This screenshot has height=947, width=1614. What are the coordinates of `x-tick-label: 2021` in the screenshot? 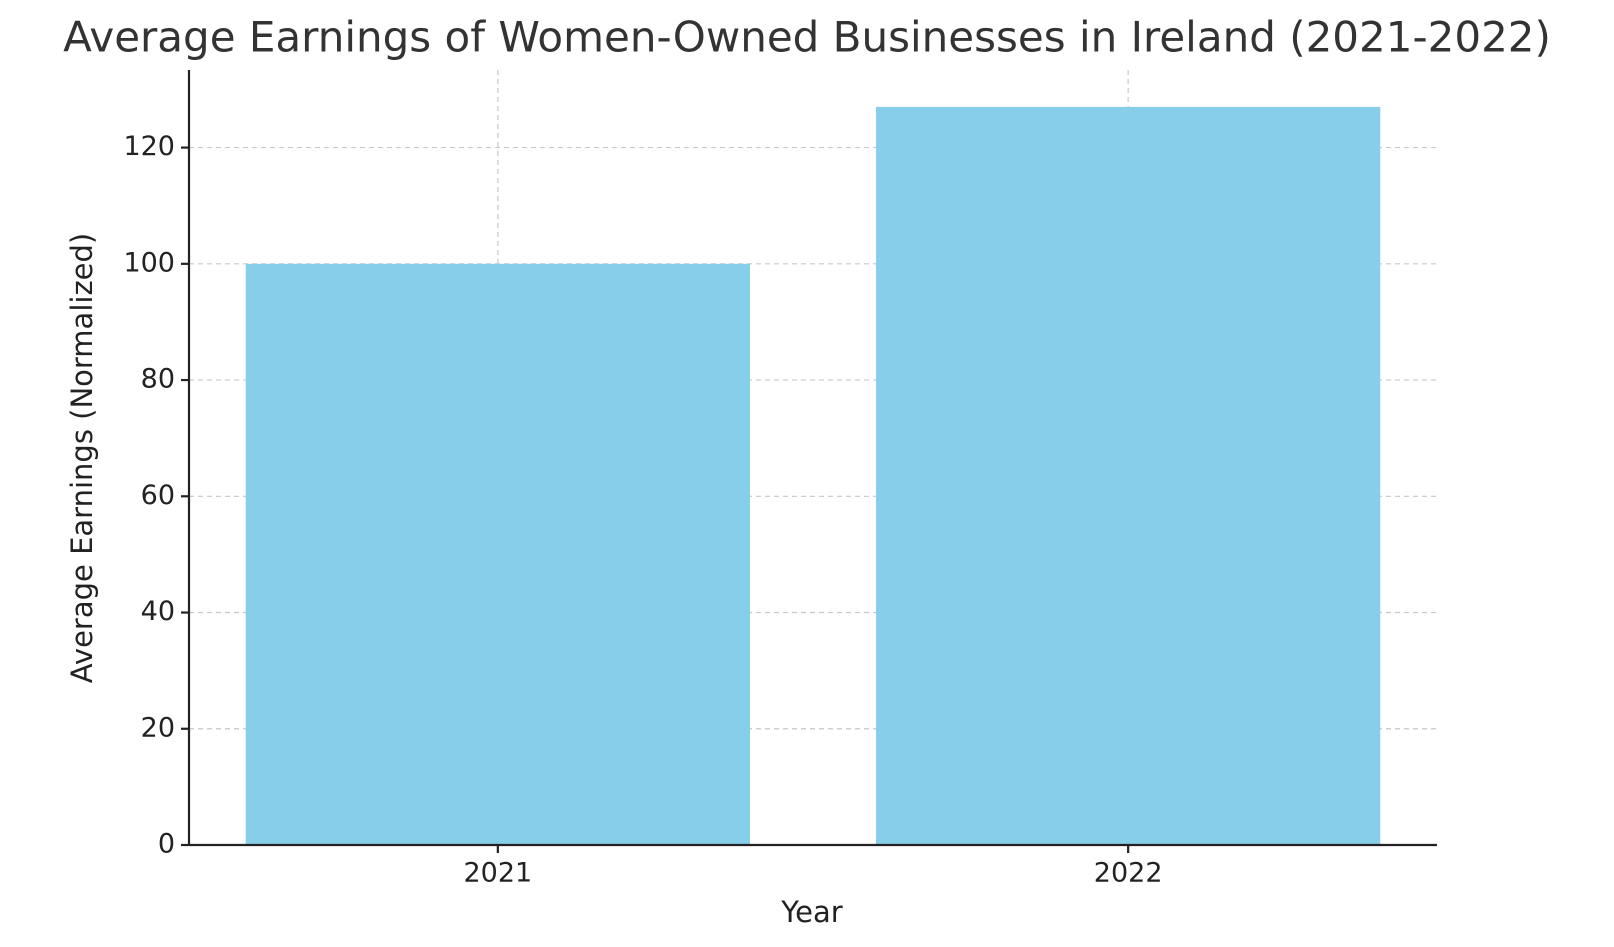 It's located at (497, 873).